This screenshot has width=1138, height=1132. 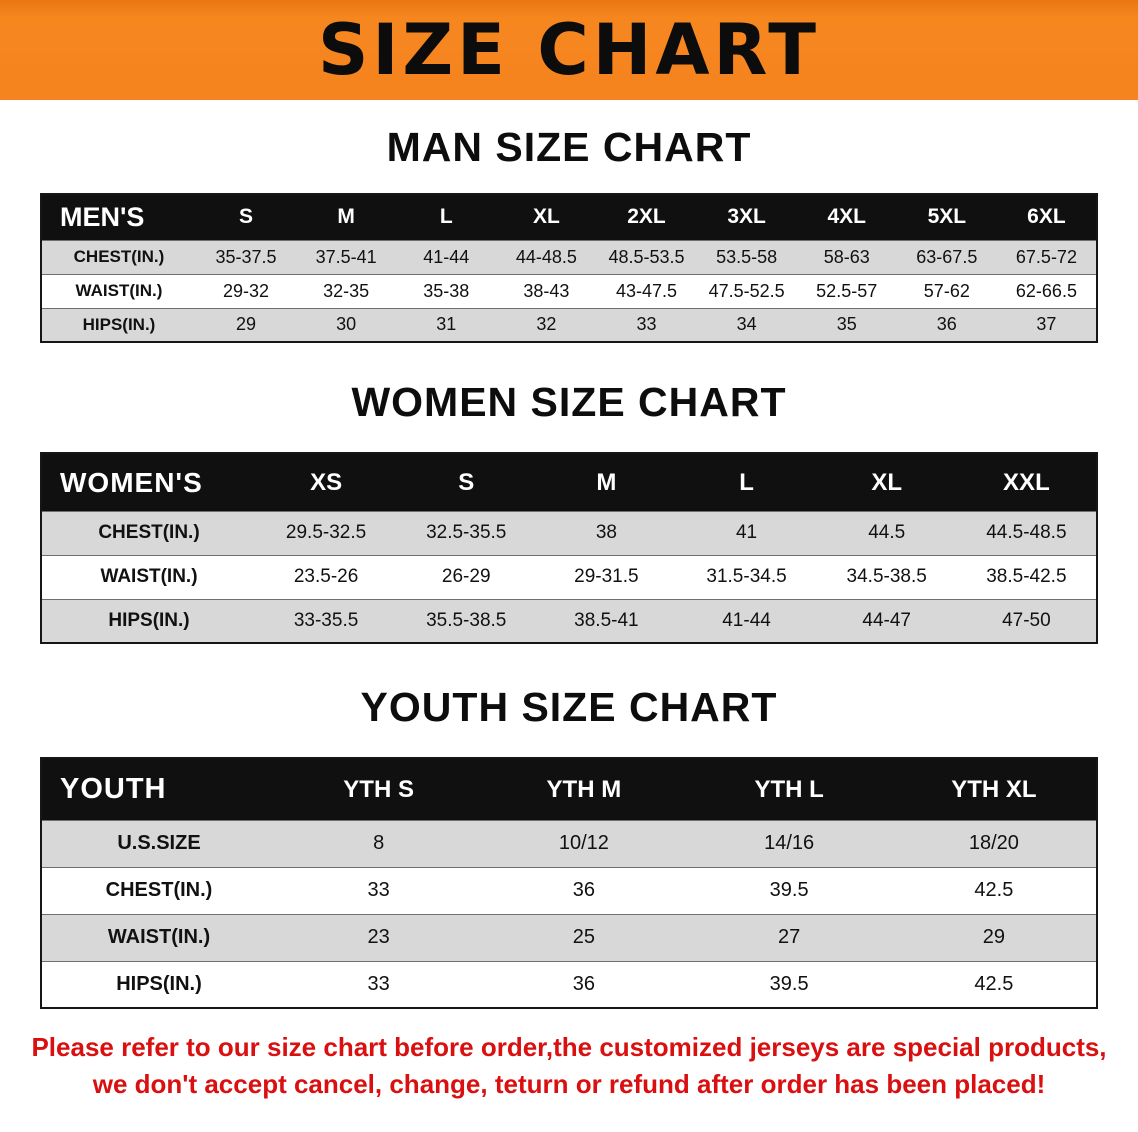 What do you see at coordinates (346, 290) in the screenshot?
I see `size-cell: 32-35` at bounding box center [346, 290].